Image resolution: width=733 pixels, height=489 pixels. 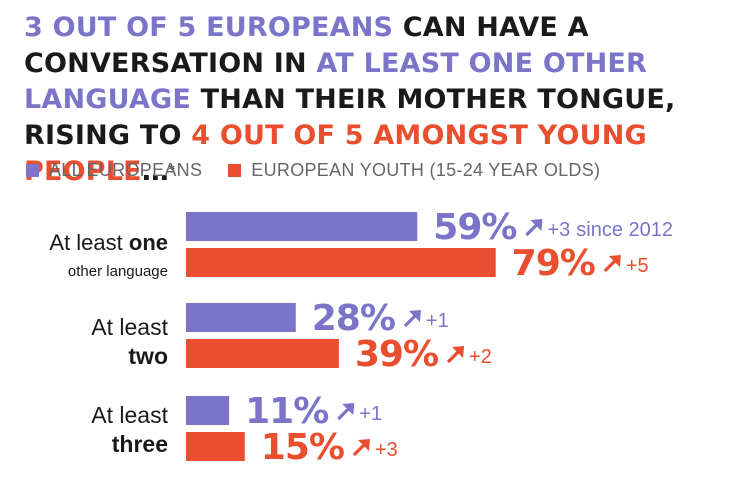 I want to click on category-sublabel: three, so click(x=140, y=444).